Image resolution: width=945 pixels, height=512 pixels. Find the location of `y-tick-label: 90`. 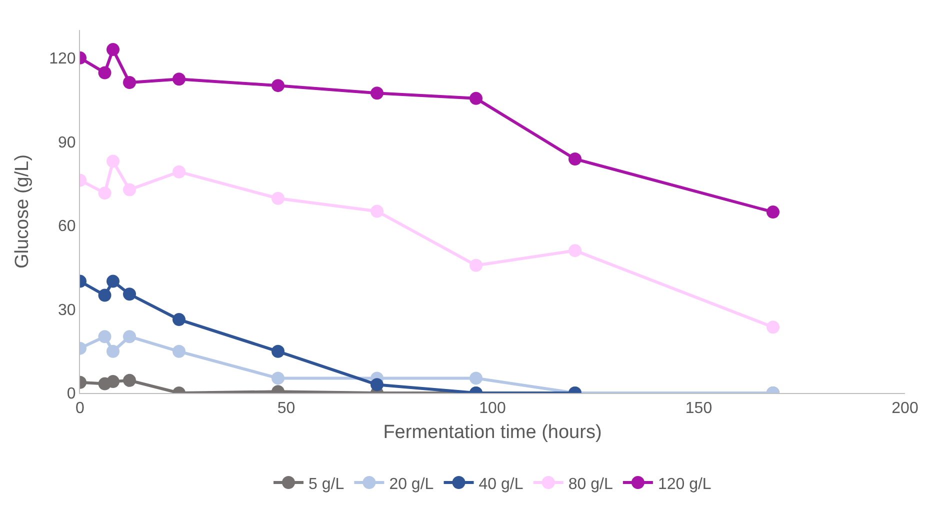

y-tick-label: 90 is located at coordinates (67, 143).